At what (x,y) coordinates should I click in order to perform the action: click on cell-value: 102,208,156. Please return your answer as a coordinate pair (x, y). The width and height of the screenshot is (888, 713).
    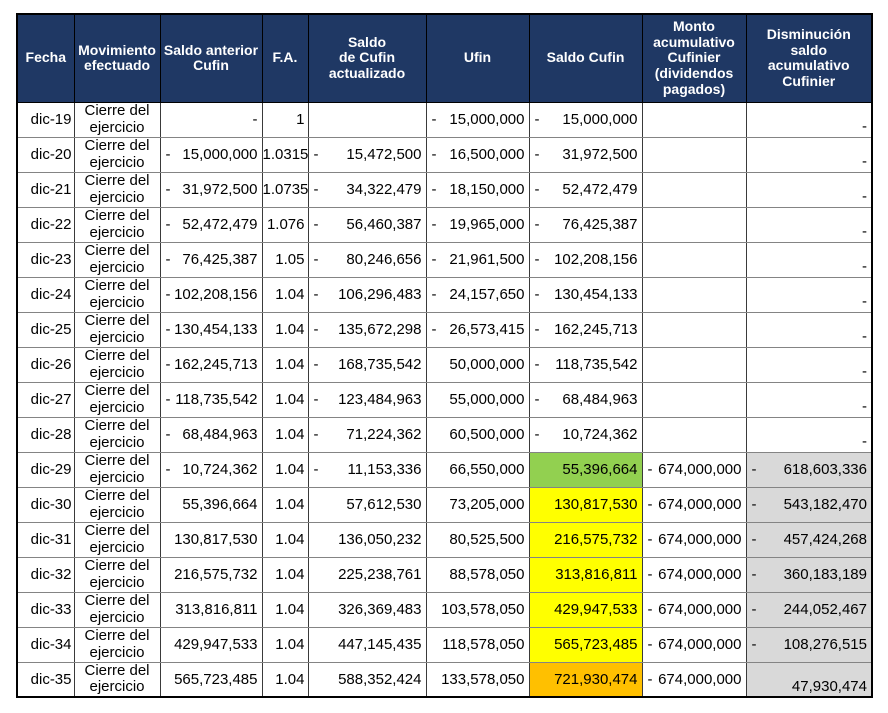
    Looking at the image, I should click on (216, 294).